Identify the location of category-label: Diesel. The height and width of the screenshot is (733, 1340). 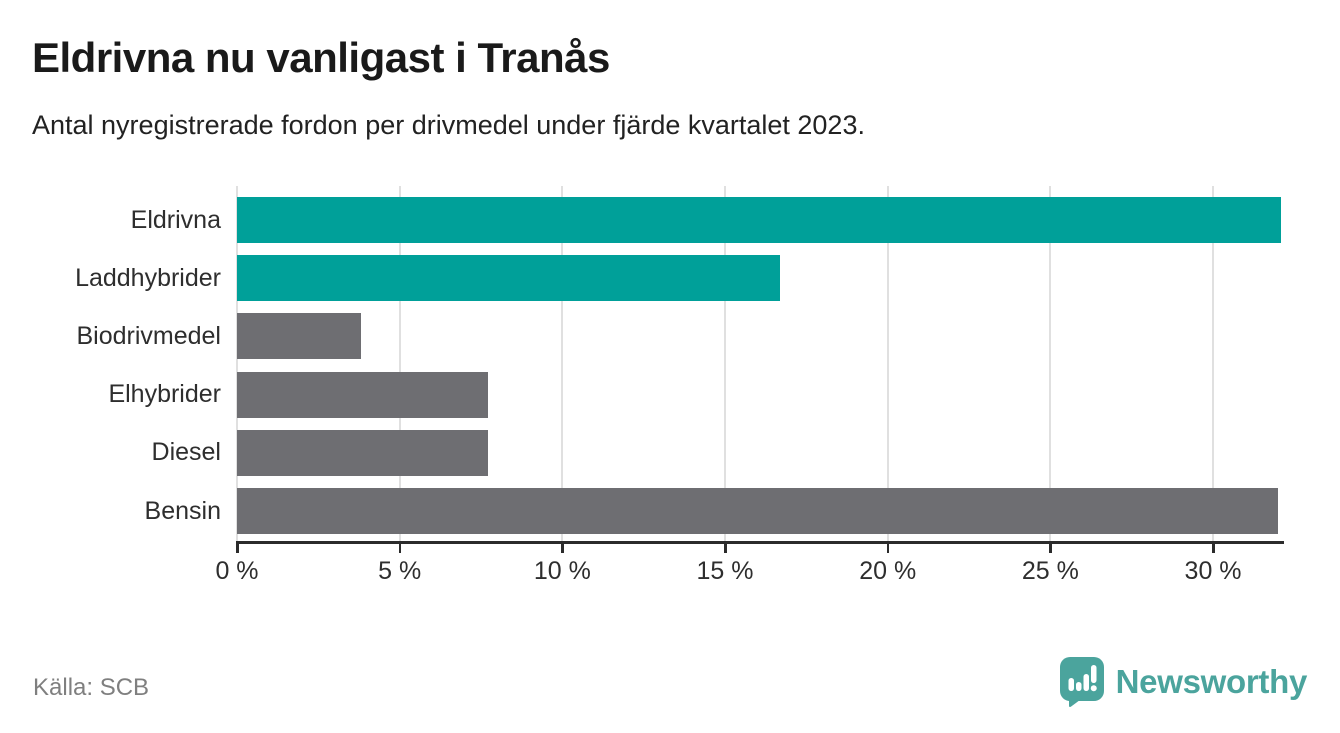
(186, 452).